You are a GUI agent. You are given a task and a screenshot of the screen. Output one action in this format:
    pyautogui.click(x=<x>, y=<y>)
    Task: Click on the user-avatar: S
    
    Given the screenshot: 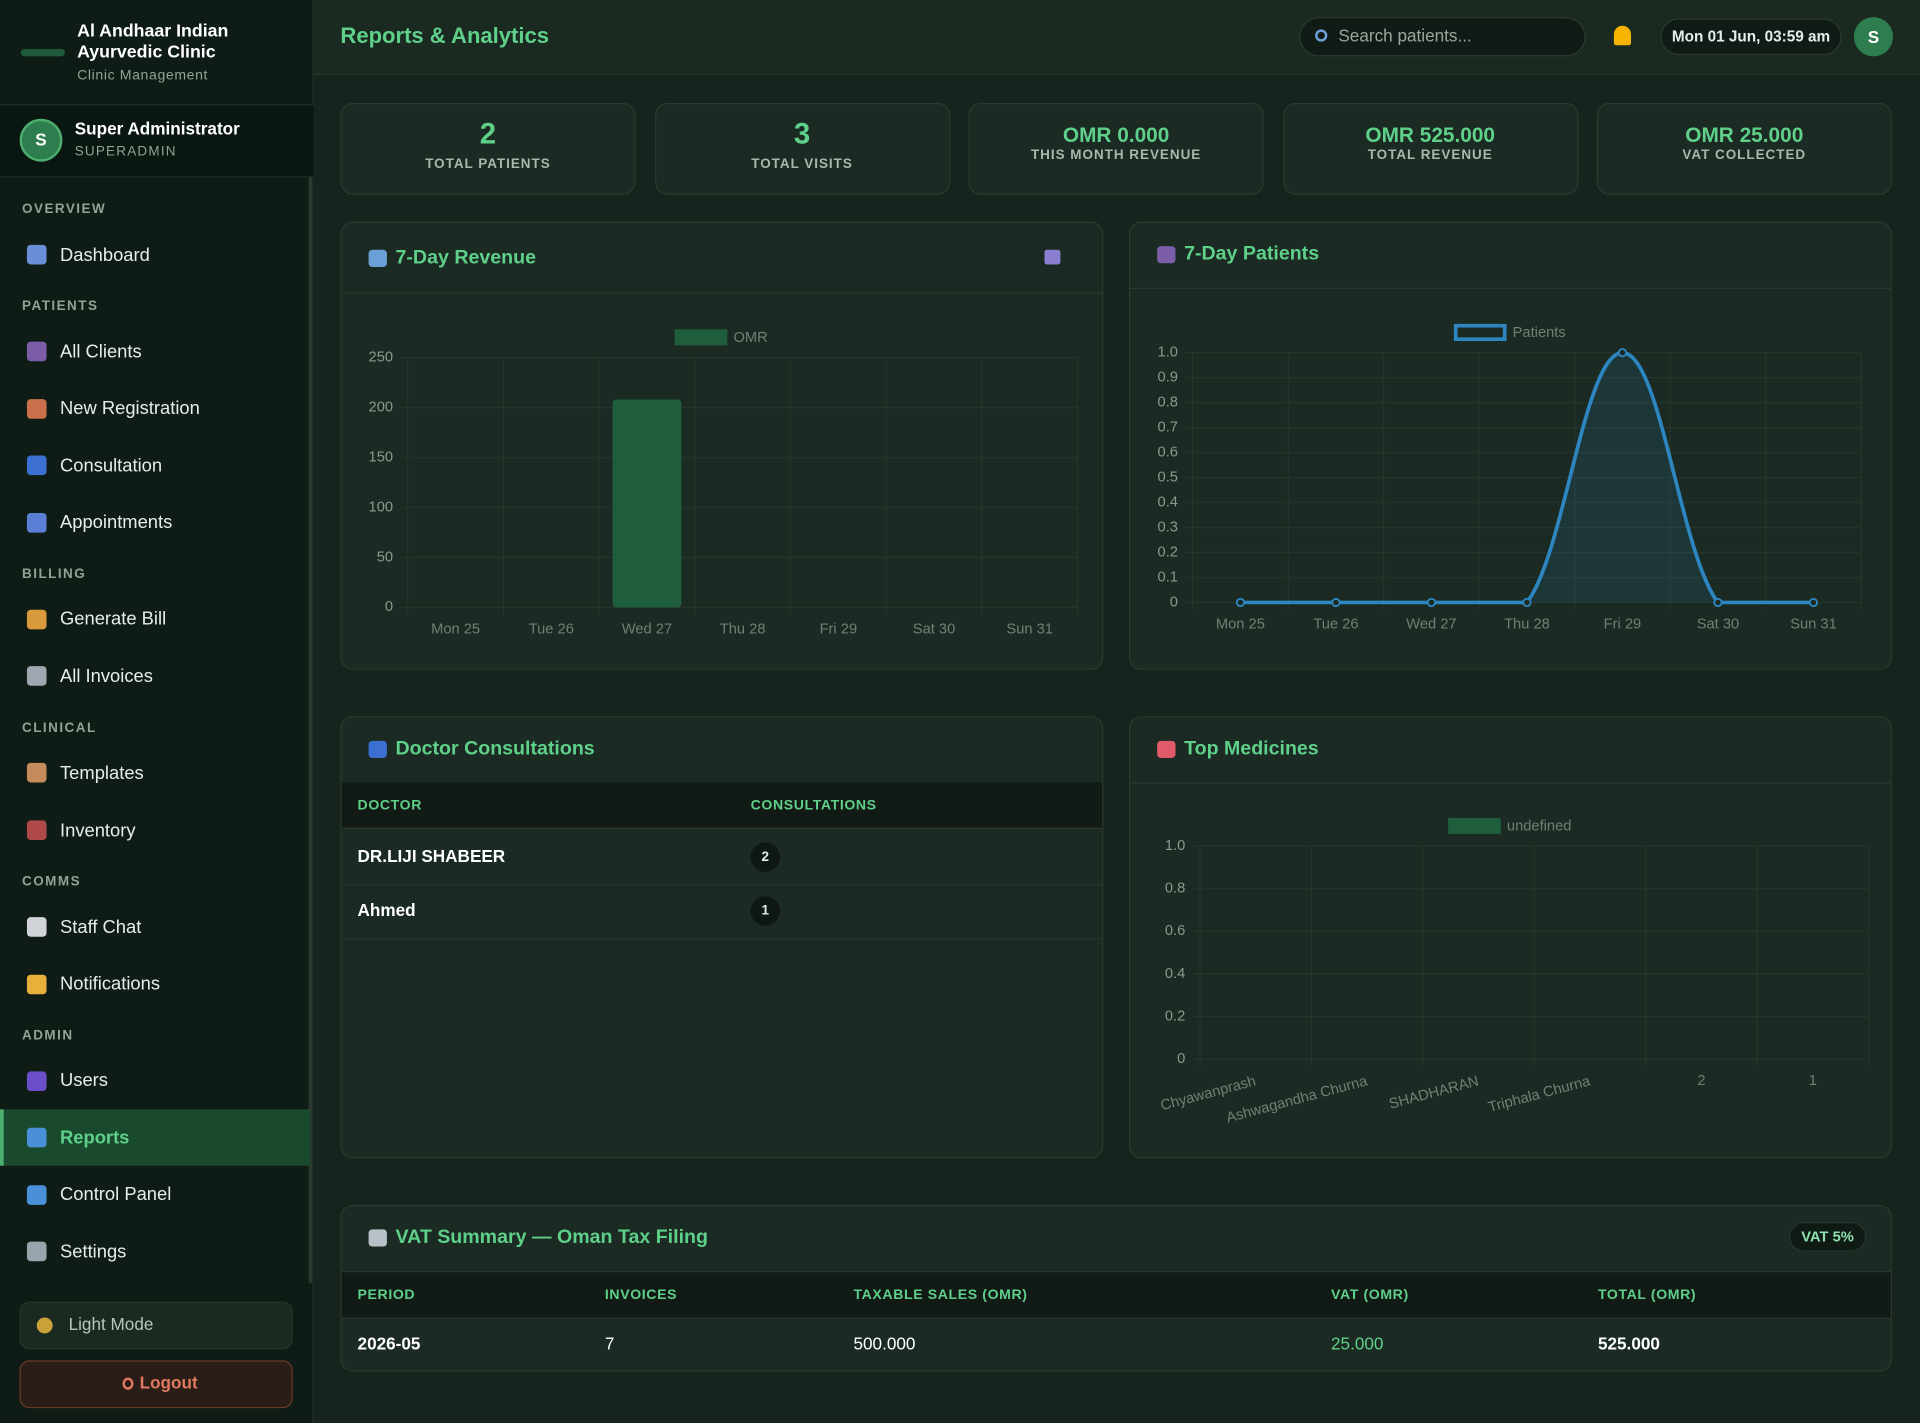 What is the action you would take?
    pyautogui.click(x=41, y=140)
    